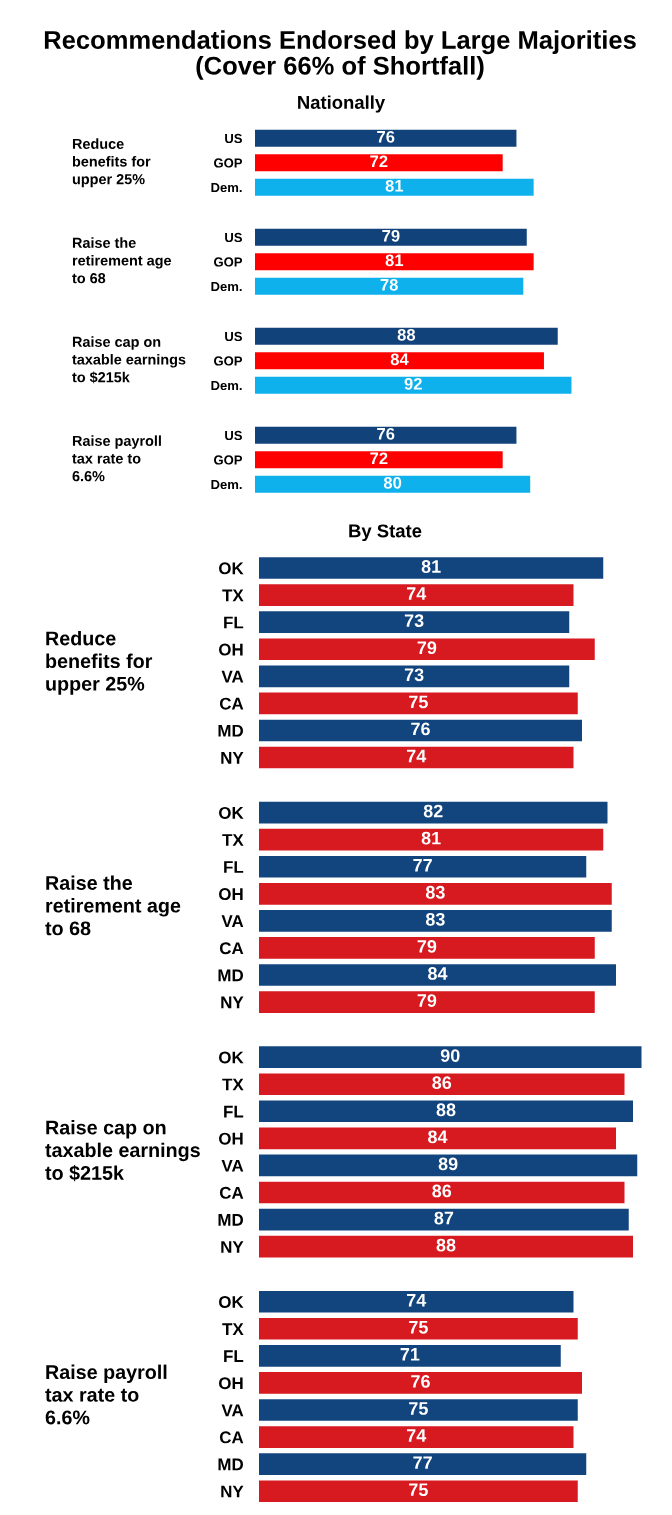  Describe the element at coordinates (385, 533) in the screenshot. I see `chart-subtitle: By State` at that location.